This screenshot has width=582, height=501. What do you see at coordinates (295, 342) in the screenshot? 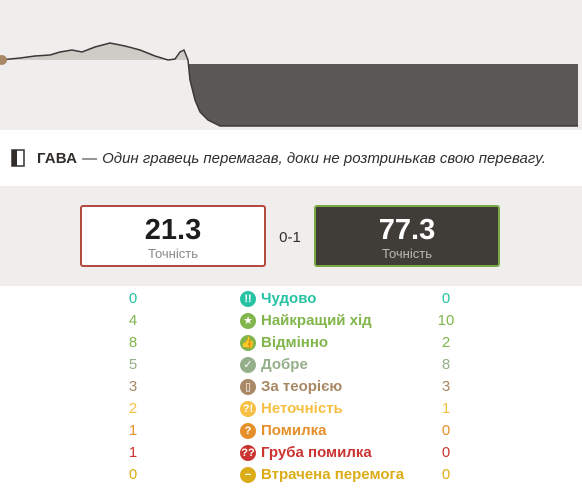
I see `classification-name: Відмінно` at bounding box center [295, 342].